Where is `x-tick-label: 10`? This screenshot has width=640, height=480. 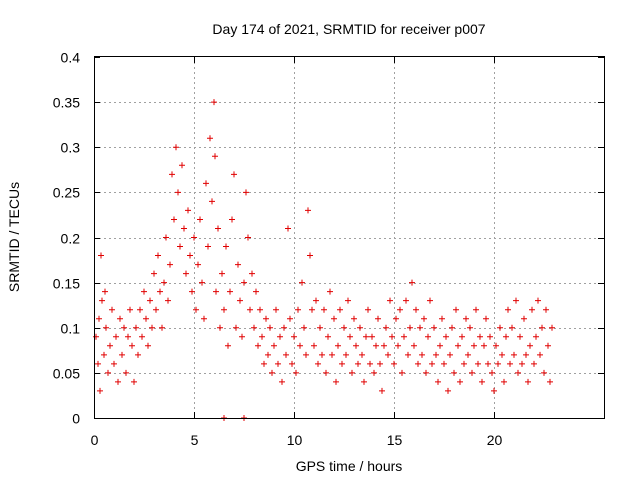
x-tick-label: 10 is located at coordinates (295, 440).